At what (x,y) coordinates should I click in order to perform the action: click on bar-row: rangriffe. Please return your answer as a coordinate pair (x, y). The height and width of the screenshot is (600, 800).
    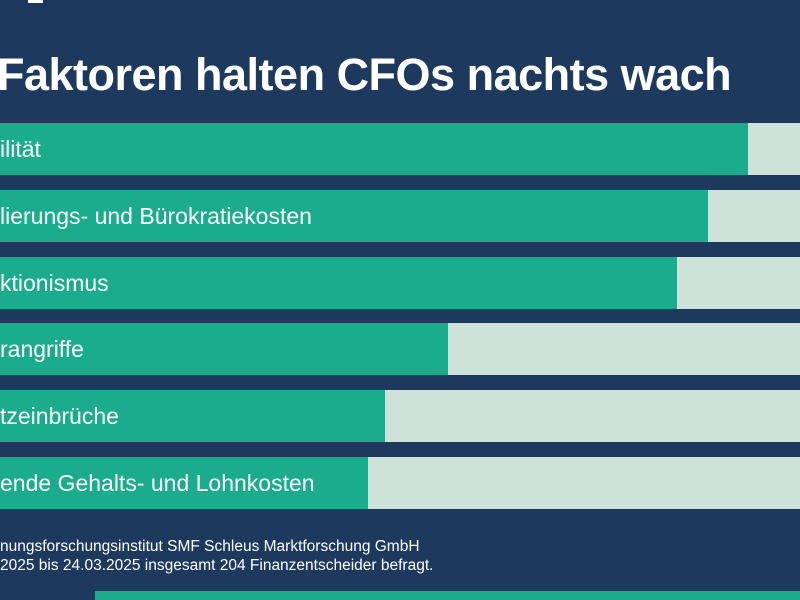
    Looking at the image, I should click on (400, 349).